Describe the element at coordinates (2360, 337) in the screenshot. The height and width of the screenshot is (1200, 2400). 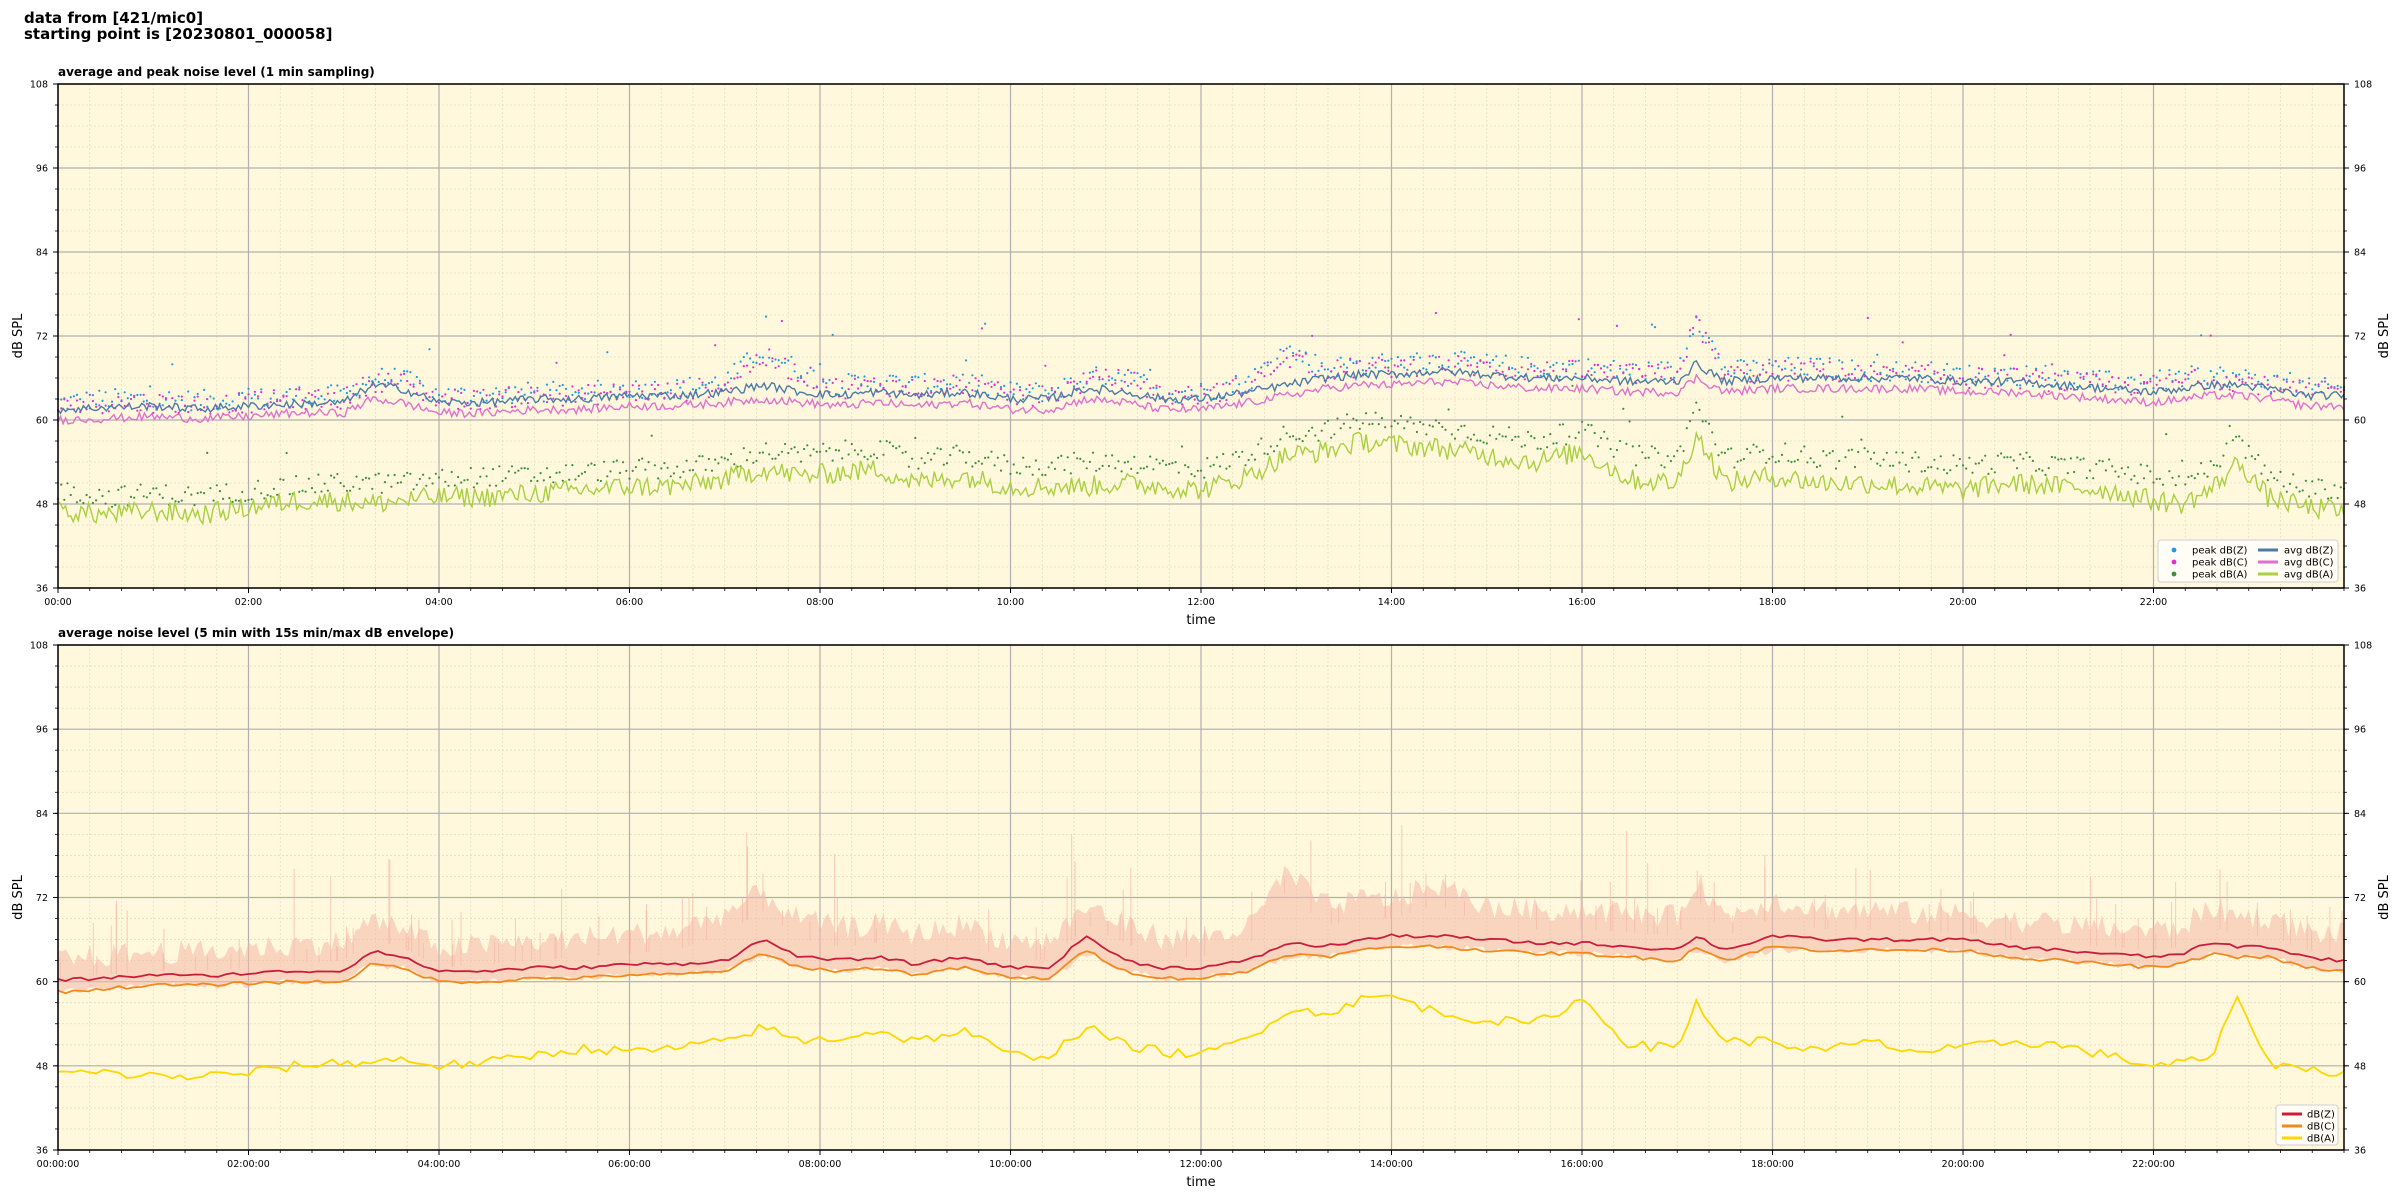
I see `y-tick-label-right: 72` at that location.